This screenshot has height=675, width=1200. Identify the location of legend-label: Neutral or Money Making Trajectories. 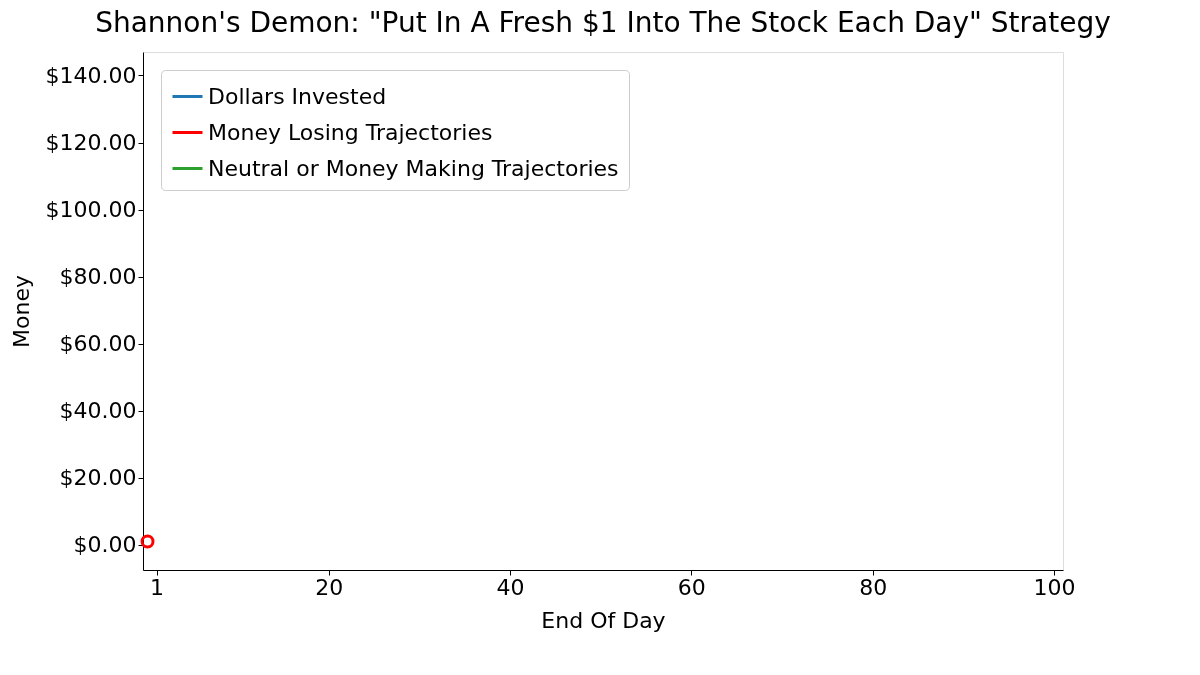
(413, 168).